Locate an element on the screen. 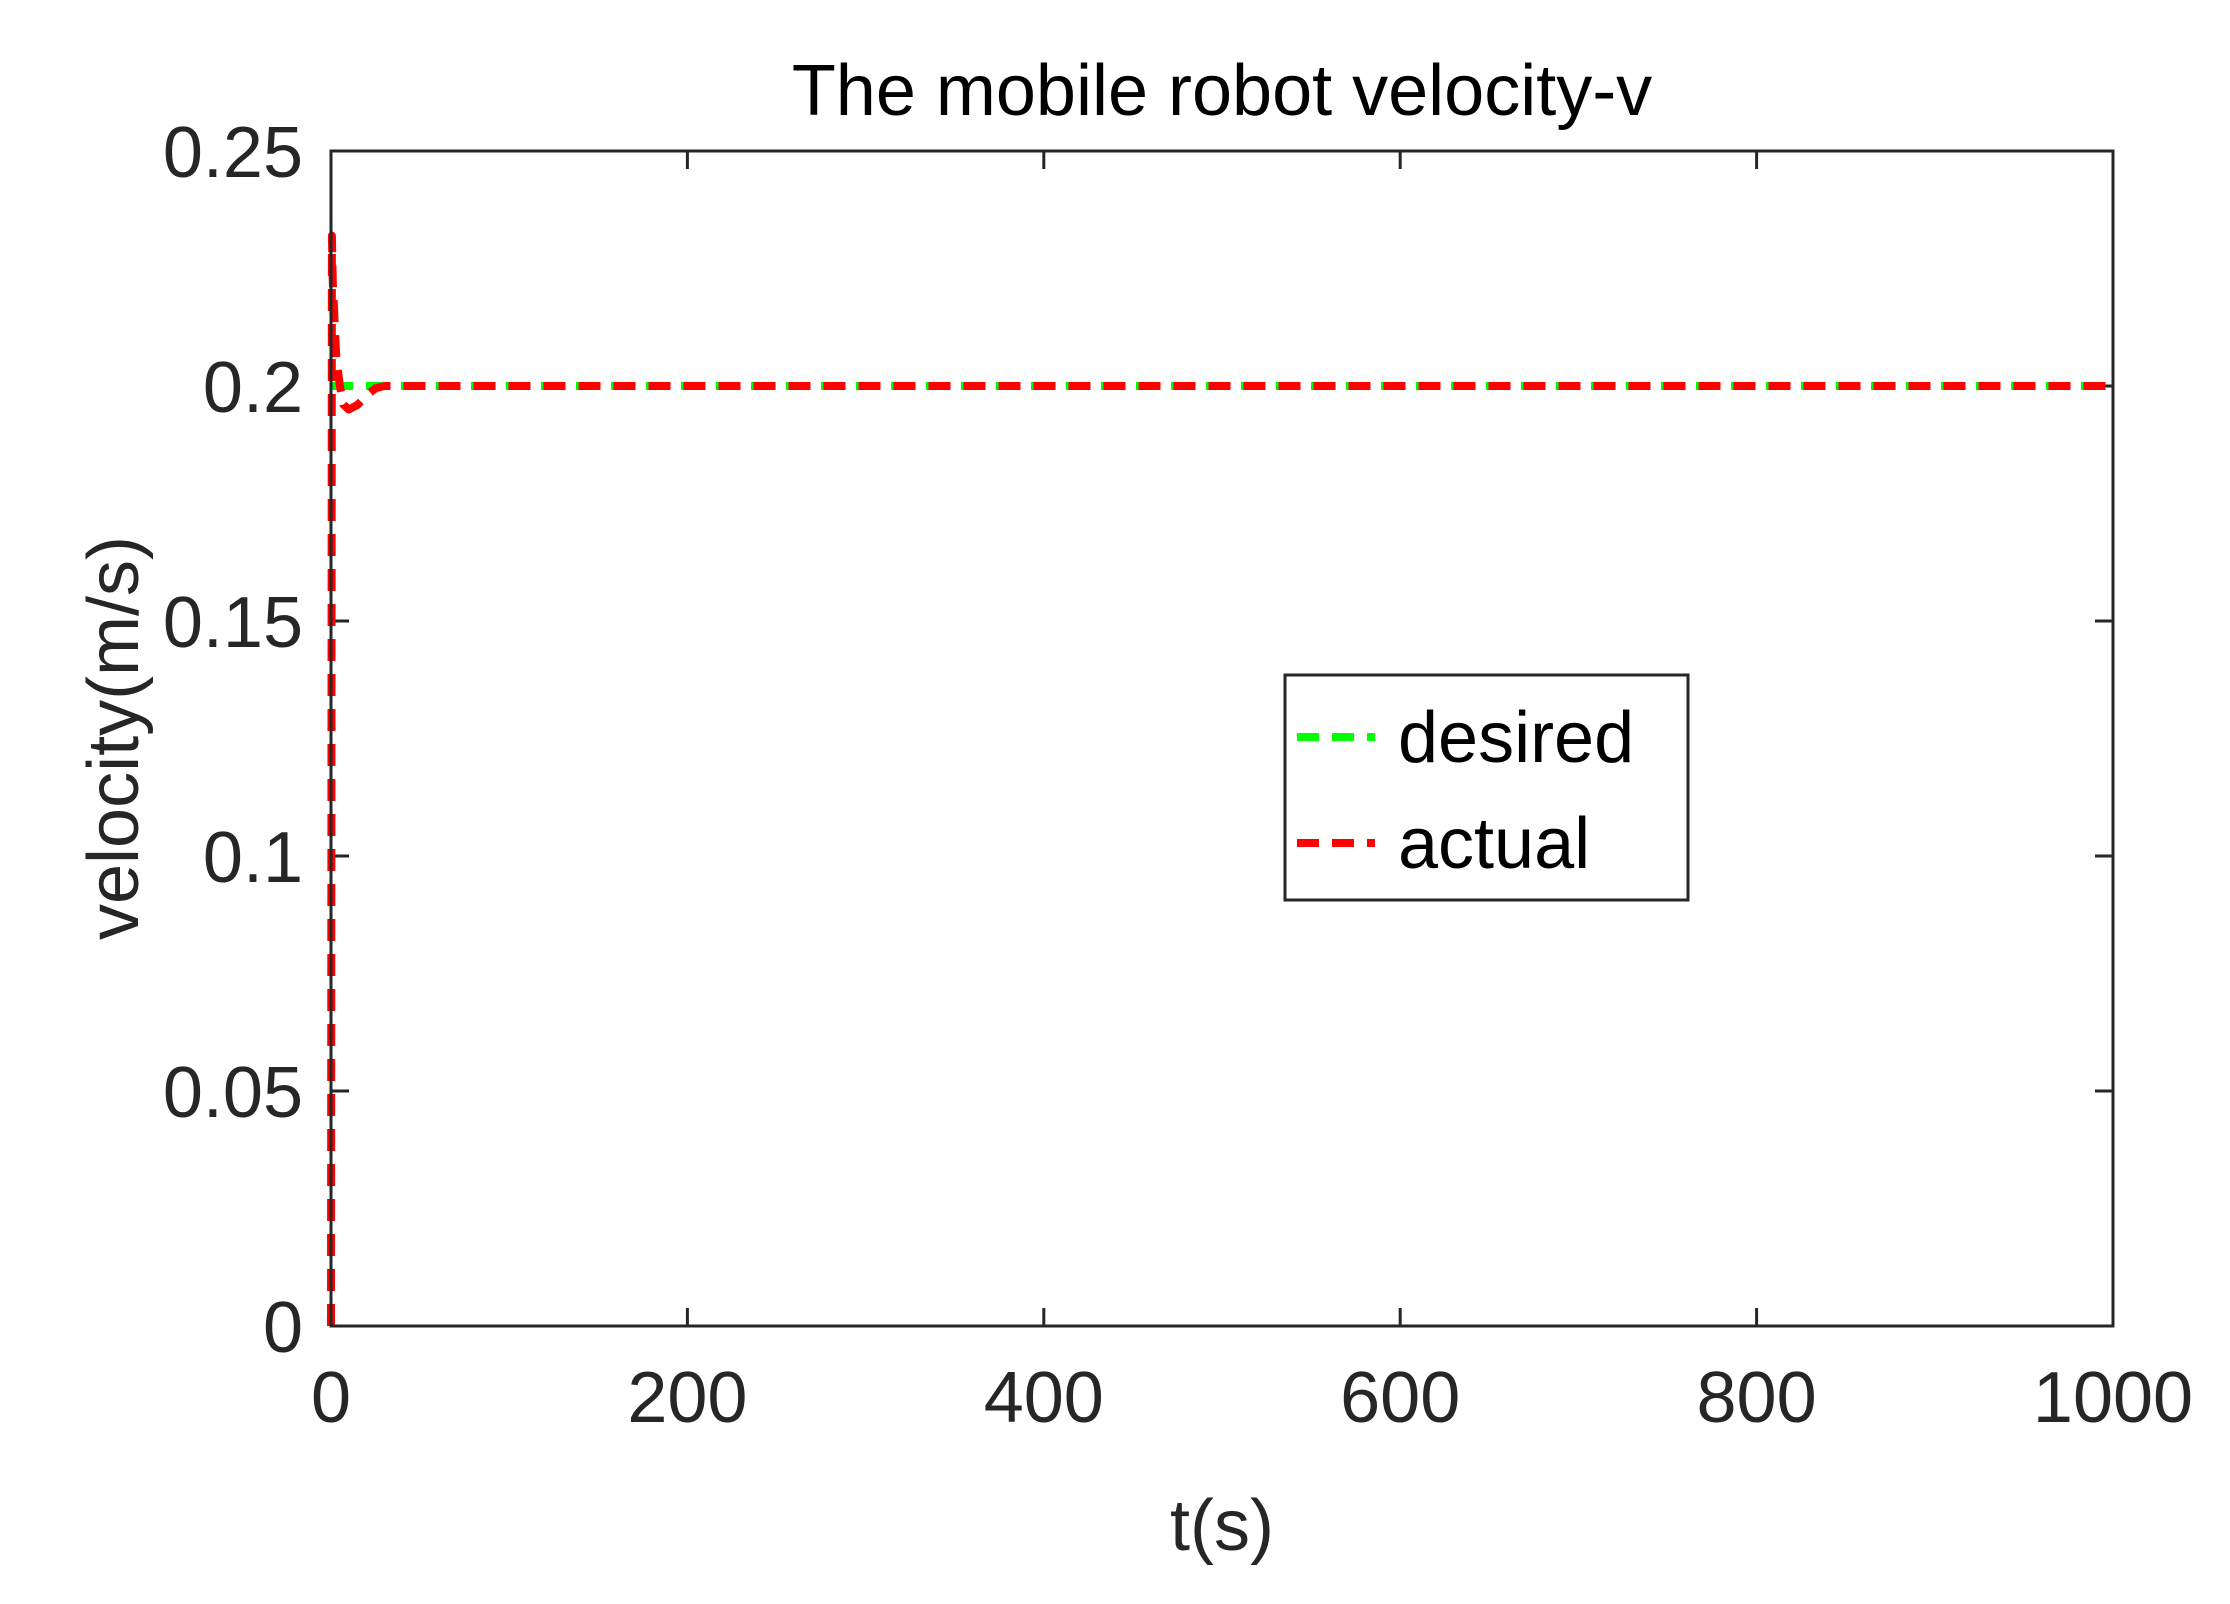 Image resolution: width=2230 pixels, height=1604 pixels. legend: desired actual is located at coordinates (1486, 787).